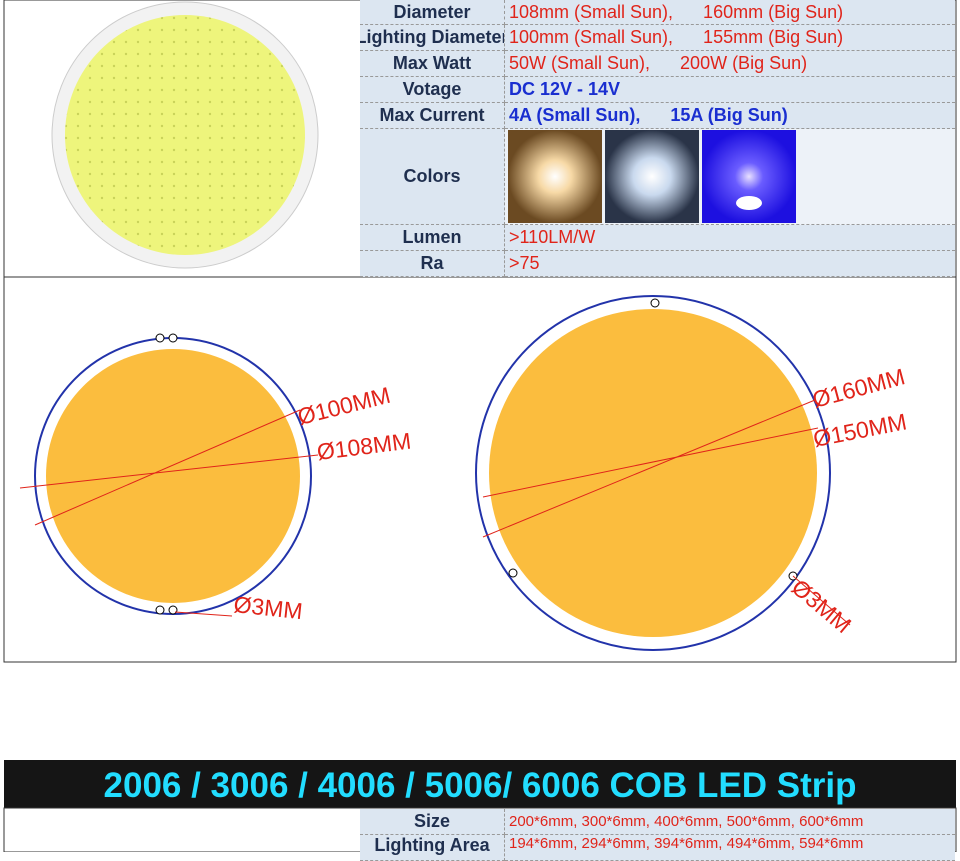 Image resolution: width=960 pixels, height=861 pixels. I want to click on warm-swatch, so click(555, 176).